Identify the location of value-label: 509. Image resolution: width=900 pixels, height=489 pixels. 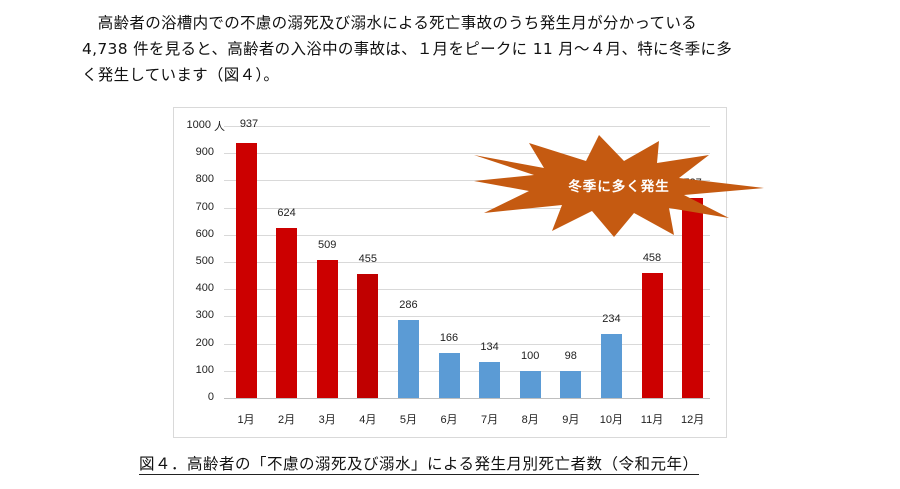
(327, 244).